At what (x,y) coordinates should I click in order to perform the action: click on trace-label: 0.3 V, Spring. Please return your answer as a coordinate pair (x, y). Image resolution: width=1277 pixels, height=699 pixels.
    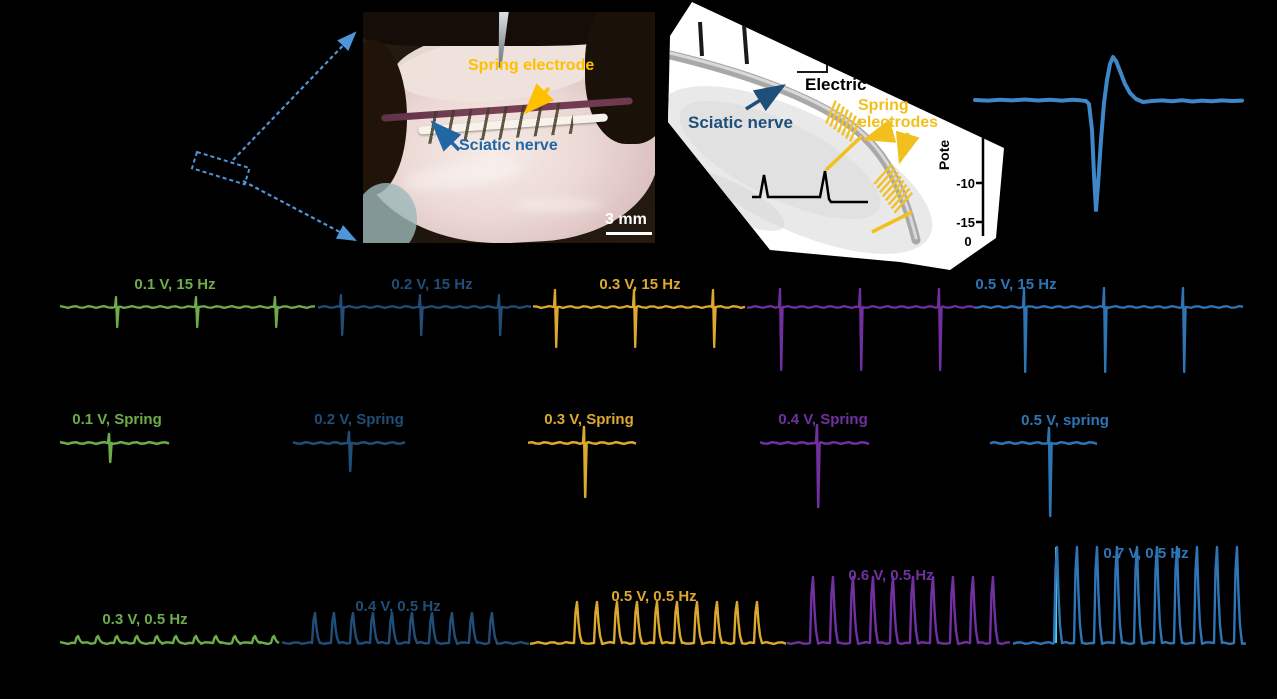
    Looking at the image, I should click on (588, 419).